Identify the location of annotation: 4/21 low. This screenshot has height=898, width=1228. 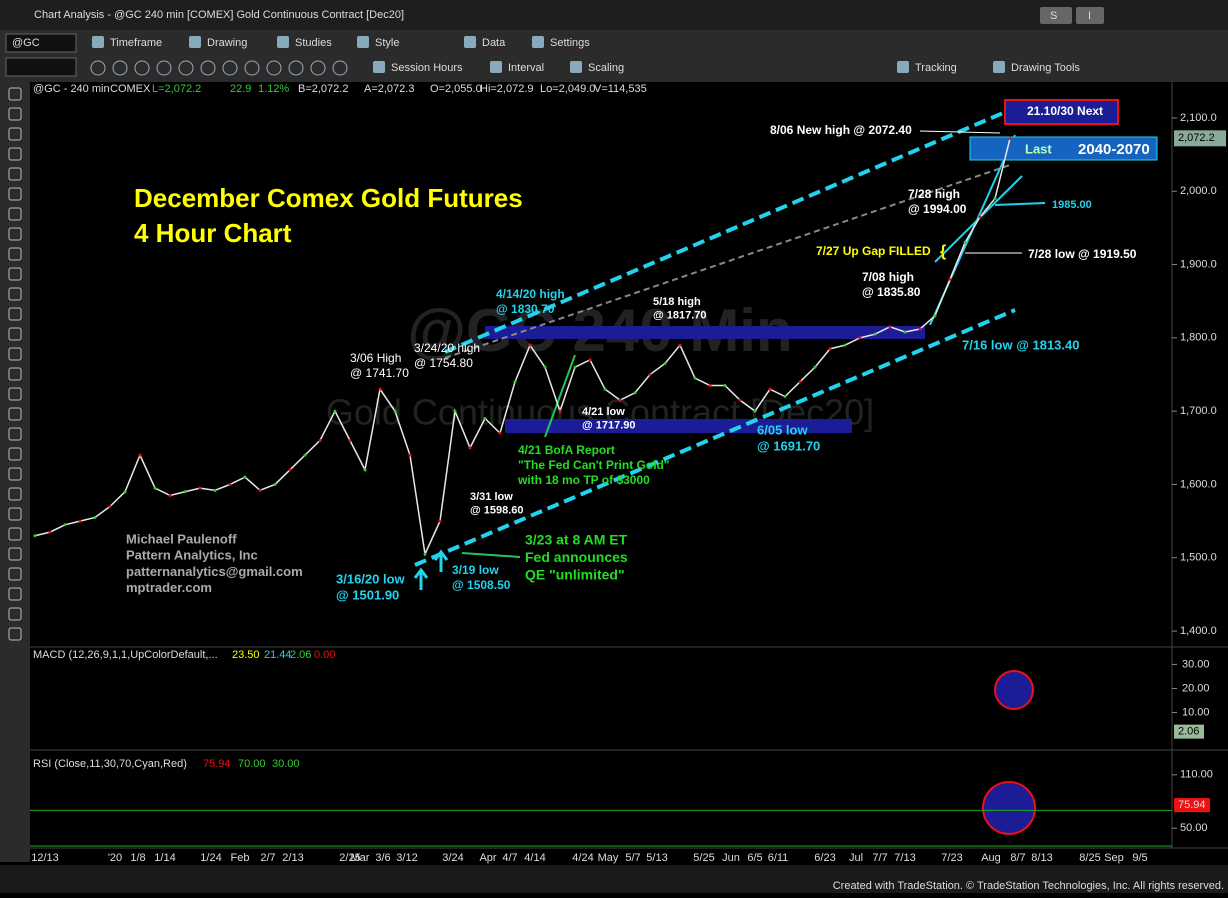
(603, 412).